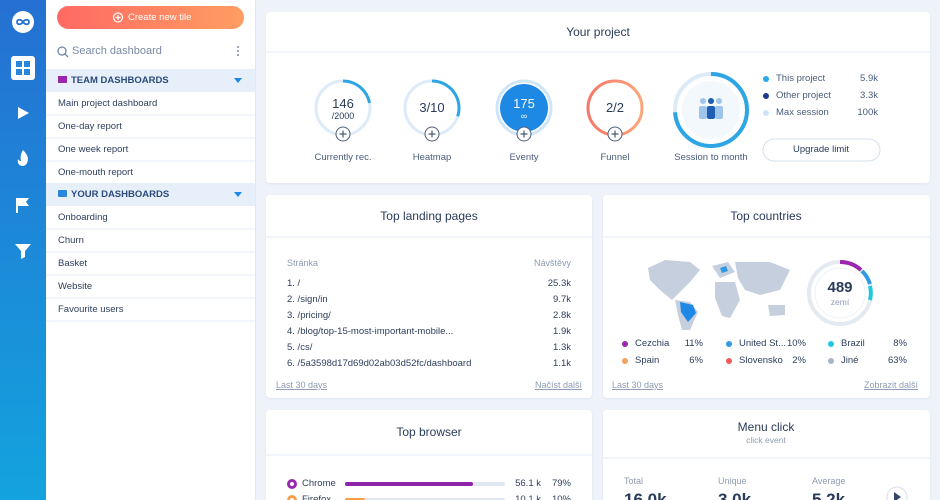 The height and width of the screenshot is (500, 940). What do you see at coordinates (766, 296) in the screenshot?
I see `countries-card` at bounding box center [766, 296].